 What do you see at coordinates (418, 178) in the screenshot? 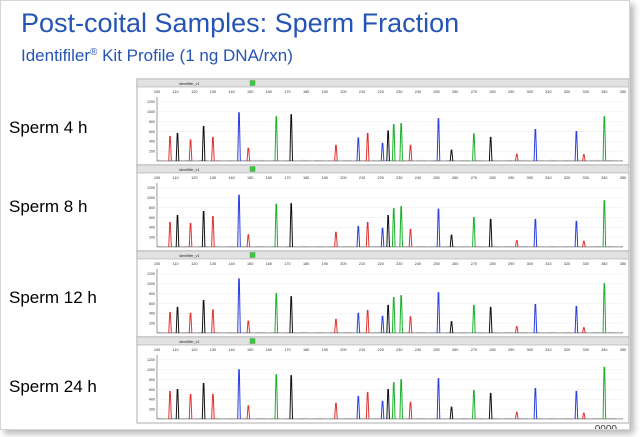
I see `x-tick-label: 240` at bounding box center [418, 178].